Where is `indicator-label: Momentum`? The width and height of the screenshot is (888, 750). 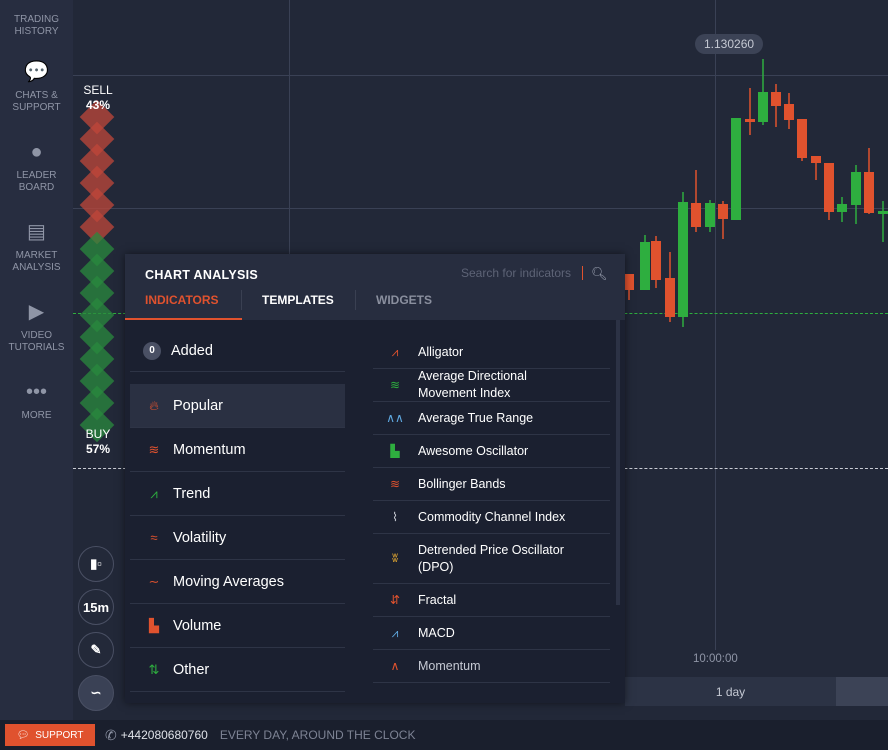
indicator-label: Momentum is located at coordinates (449, 665).